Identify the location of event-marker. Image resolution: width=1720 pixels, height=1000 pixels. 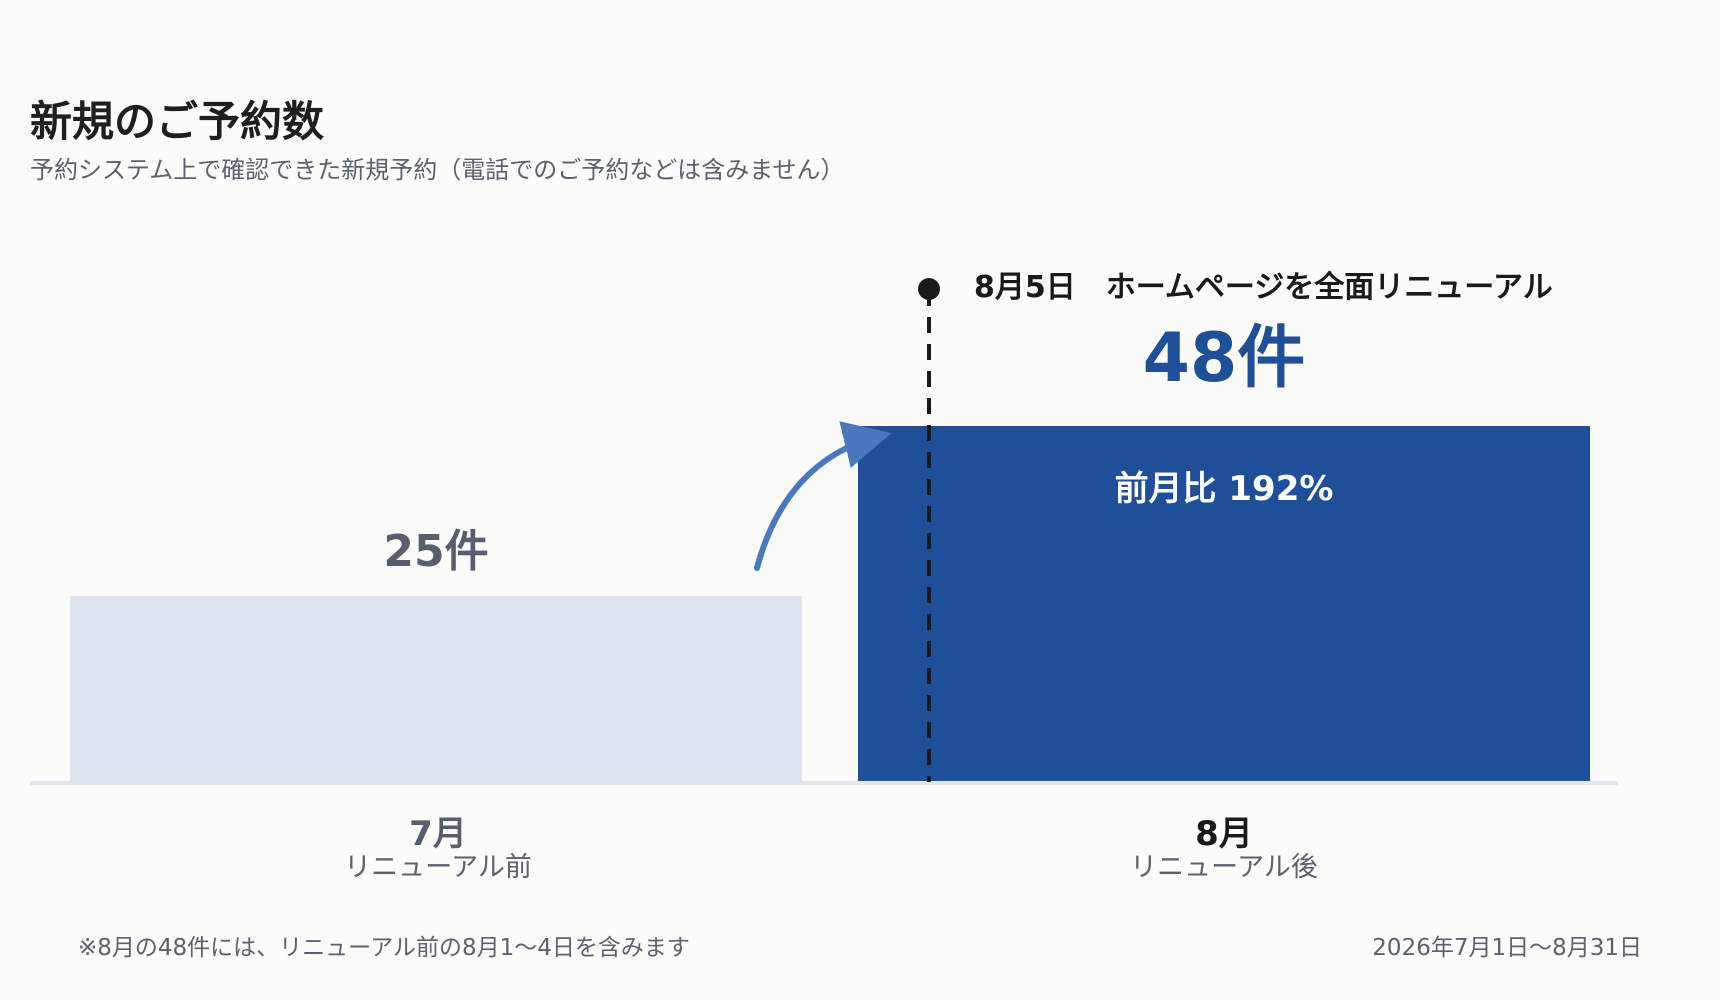
(929, 289).